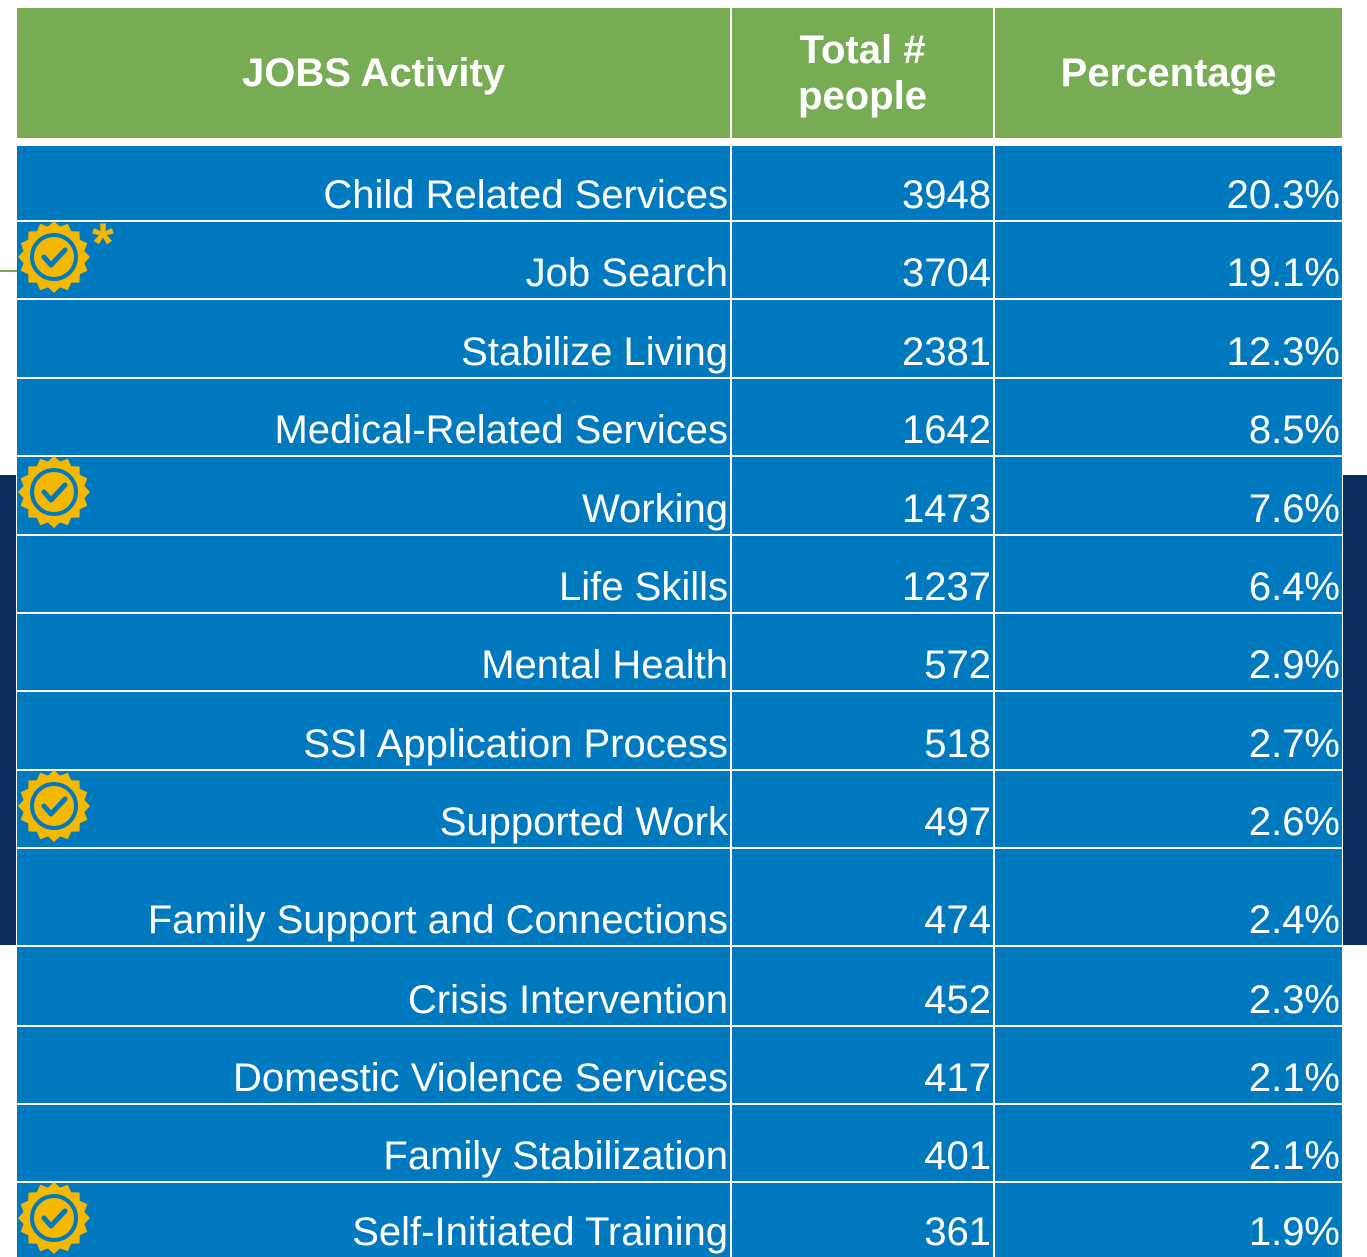 The width and height of the screenshot is (1367, 1257). What do you see at coordinates (373, 1065) in the screenshot?
I see `cell-activity: Domestic Violence Services` at bounding box center [373, 1065].